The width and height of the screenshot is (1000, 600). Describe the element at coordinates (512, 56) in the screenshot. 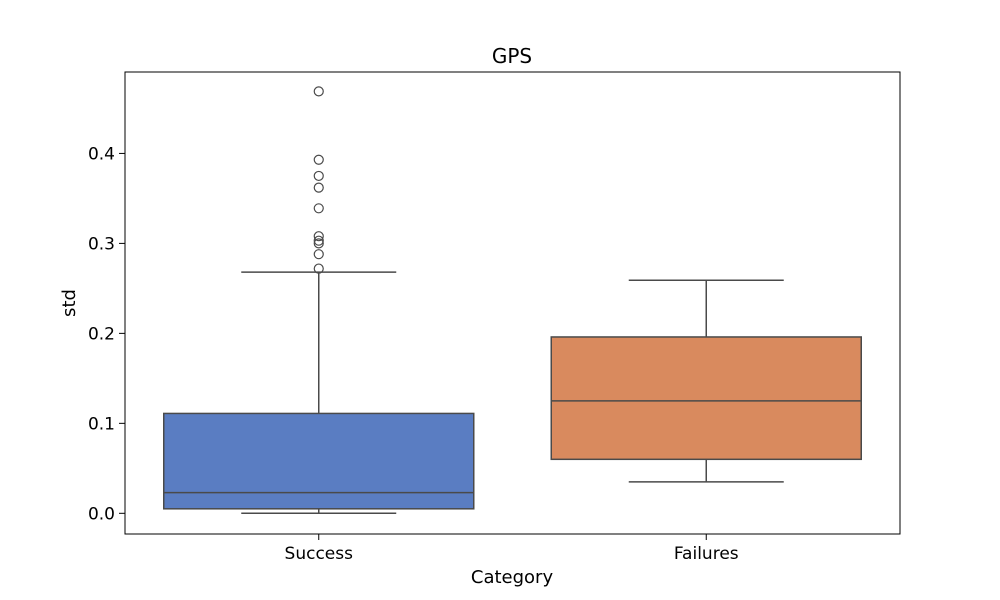

I see `chart-title: GPS` at that location.